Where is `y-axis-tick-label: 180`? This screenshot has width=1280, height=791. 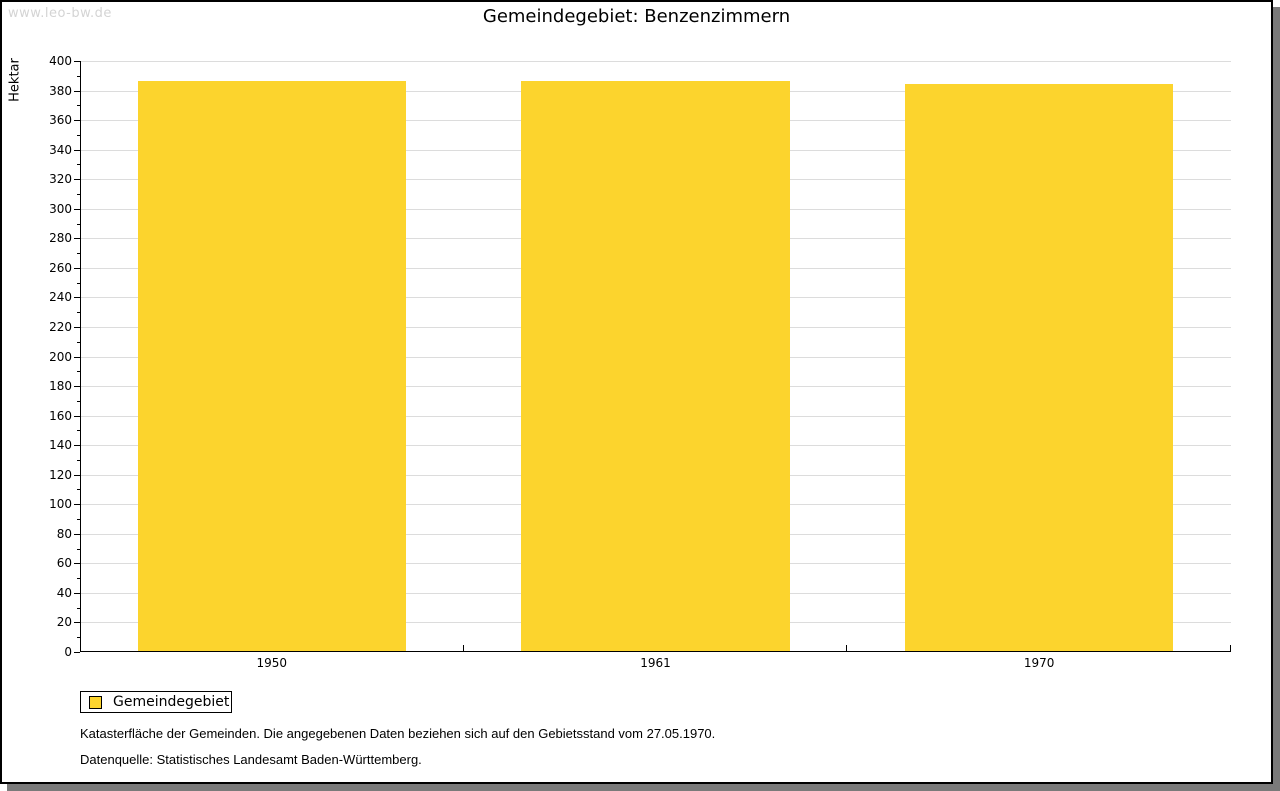
y-axis-tick-label: 180 is located at coordinates (60, 386).